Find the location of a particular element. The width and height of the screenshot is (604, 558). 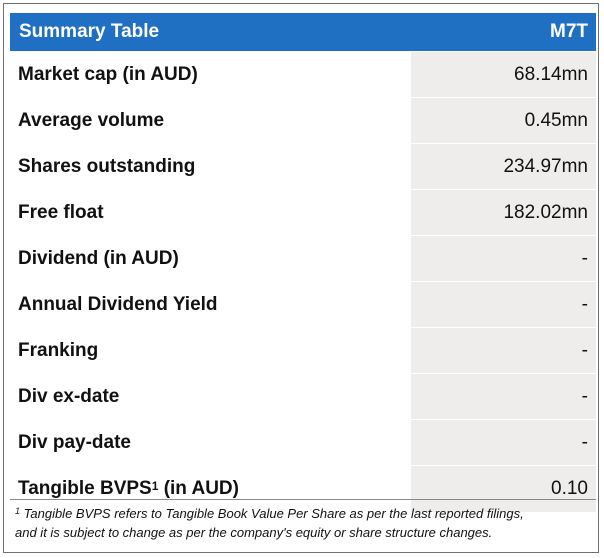

row-label: Div pay-date is located at coordinates (210, 442).